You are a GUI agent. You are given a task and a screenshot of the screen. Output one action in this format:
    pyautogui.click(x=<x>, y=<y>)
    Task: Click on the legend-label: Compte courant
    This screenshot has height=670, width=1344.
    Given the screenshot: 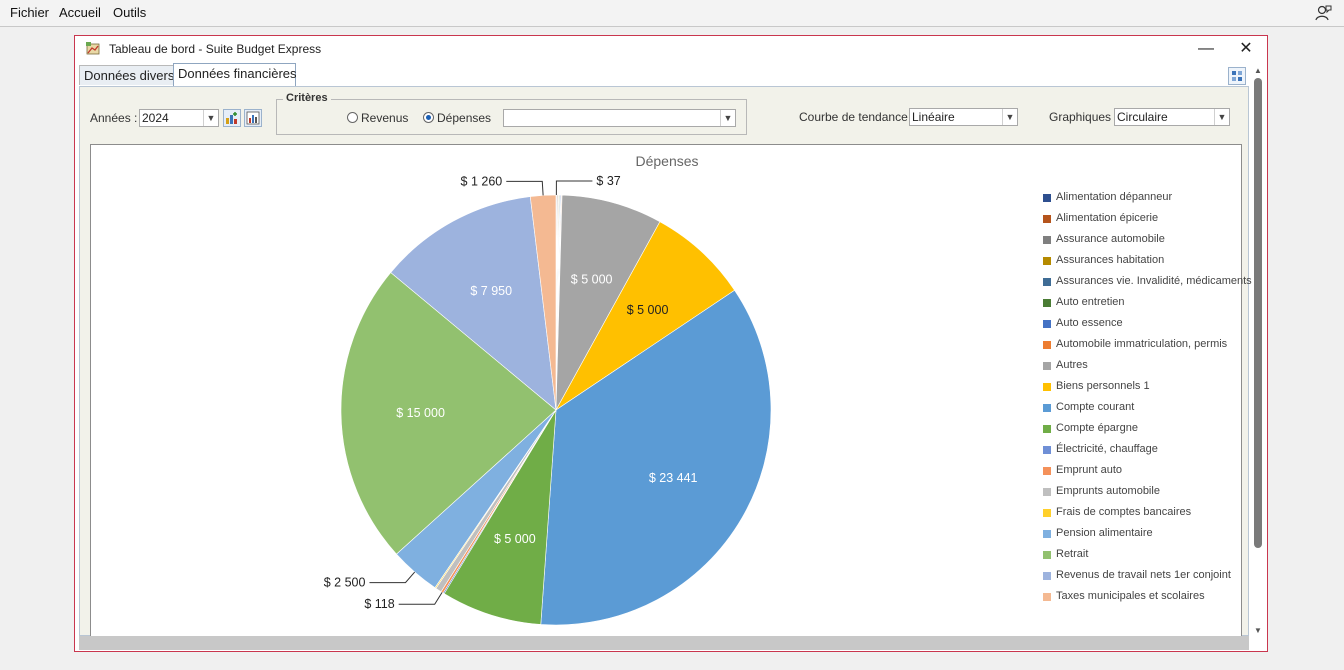 What is the action you would take?
    pyautogui.click(x=1095, y=407)
    